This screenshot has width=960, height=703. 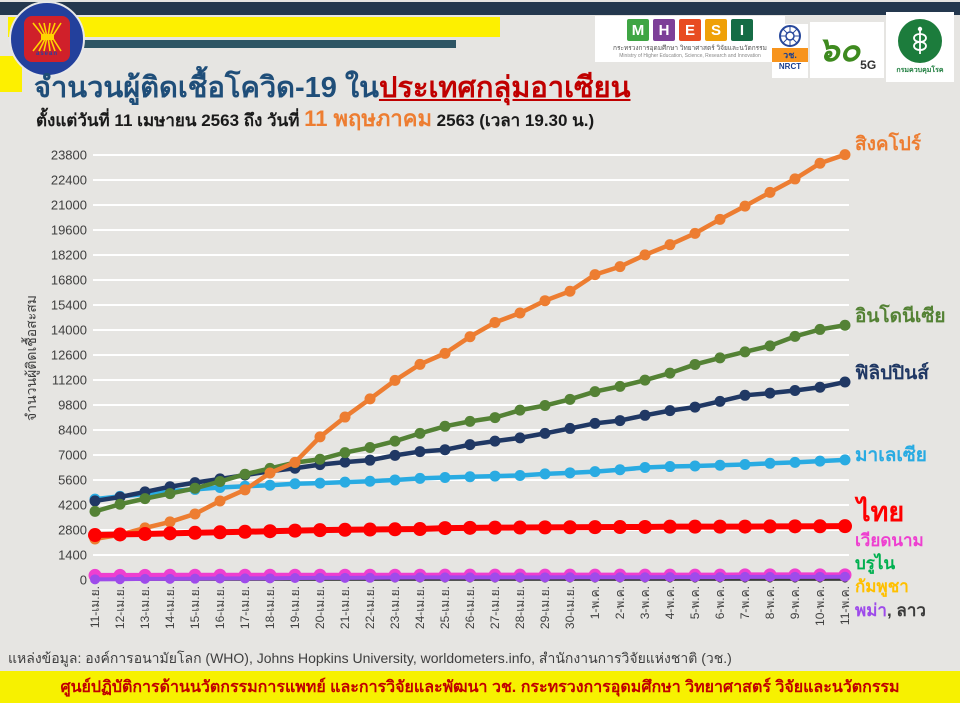 I want to click on y-tick-21000: 21000, so click(x=69, y=205).